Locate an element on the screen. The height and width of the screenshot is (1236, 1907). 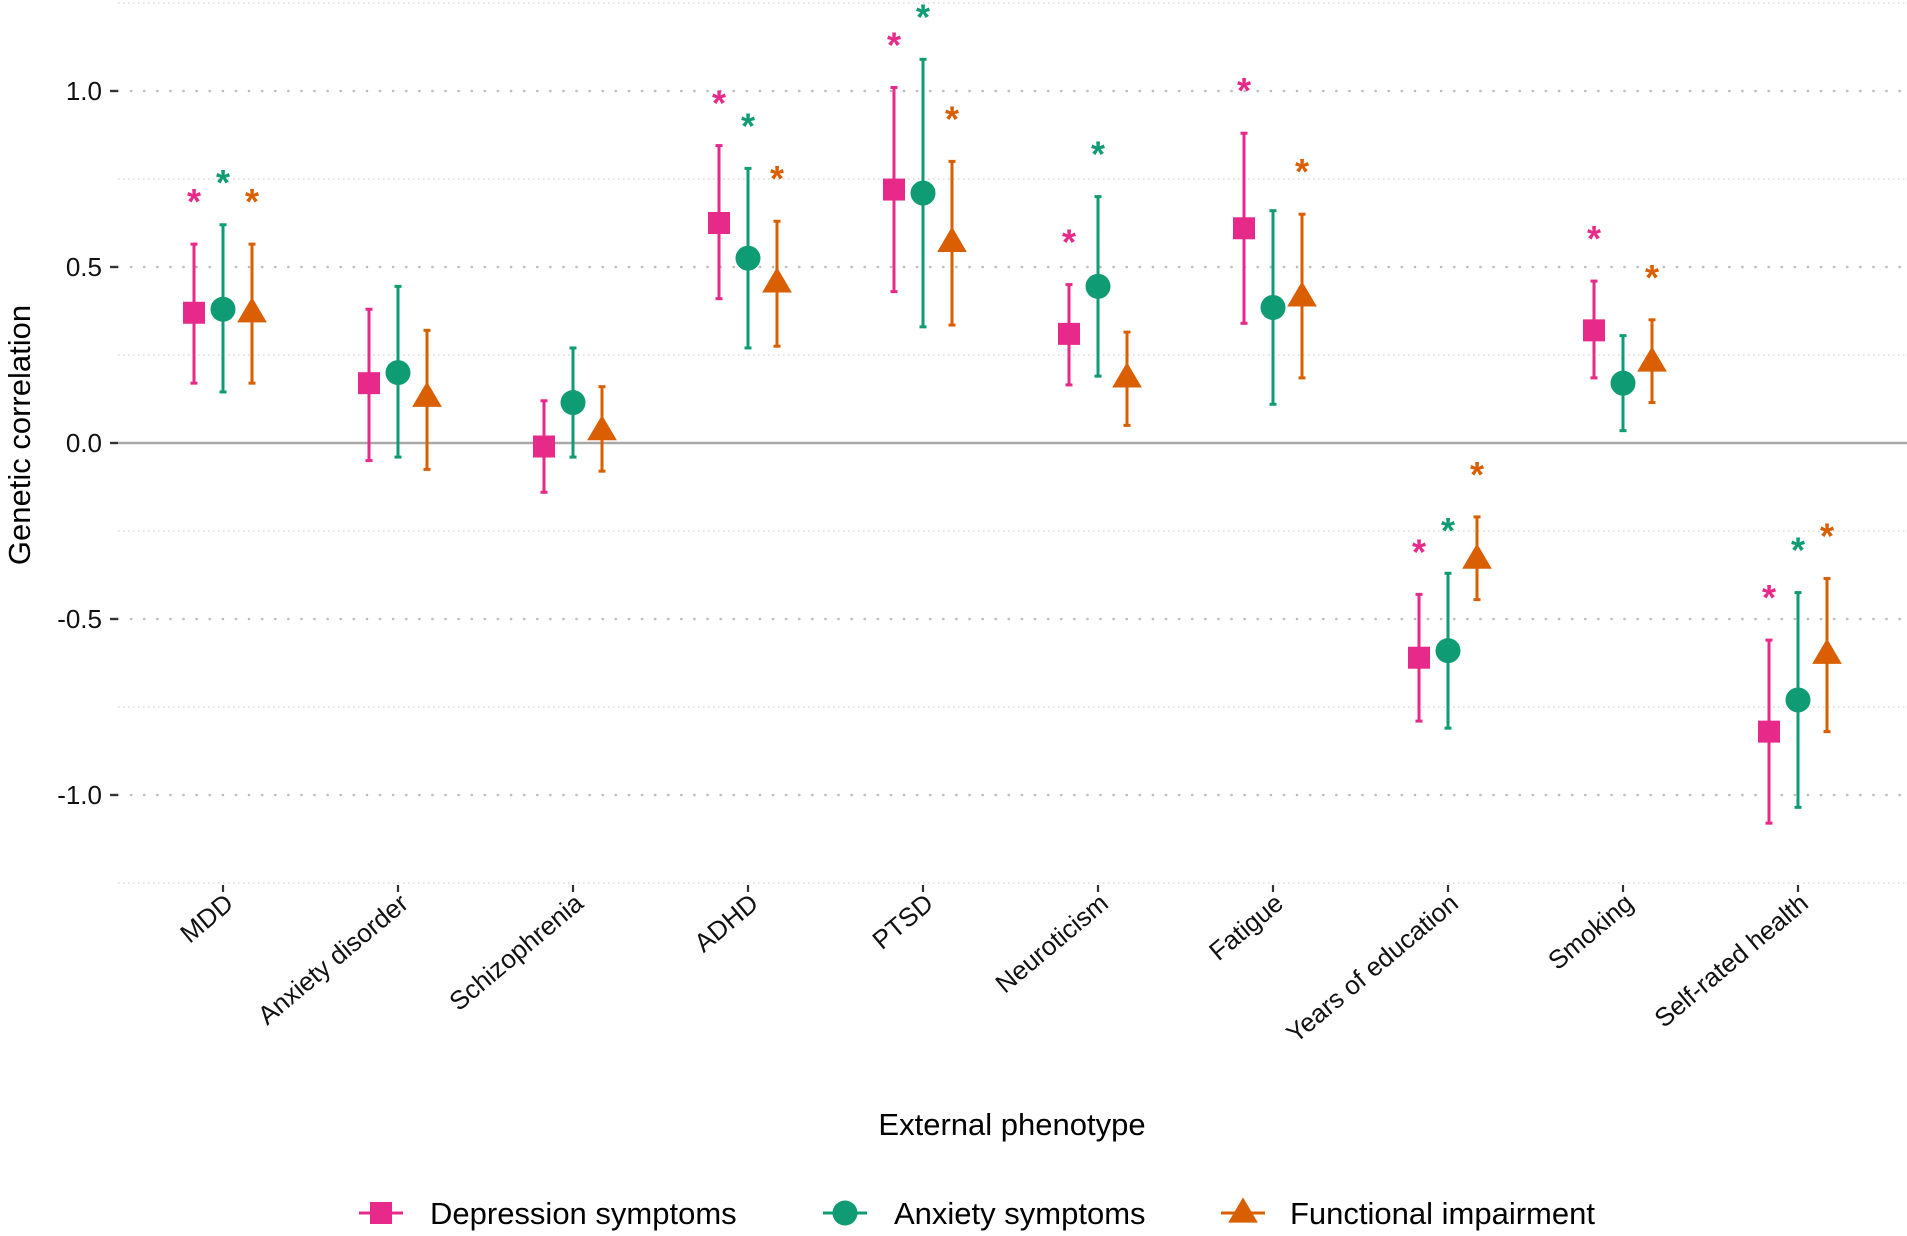
legend-item: Anxiety symptoms is located at coordinates (984, 1213).